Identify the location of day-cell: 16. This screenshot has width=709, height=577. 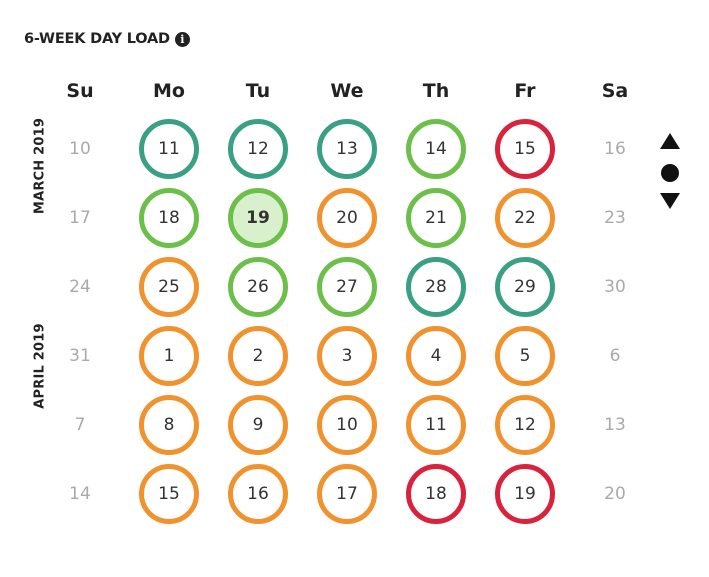
(258, 494).